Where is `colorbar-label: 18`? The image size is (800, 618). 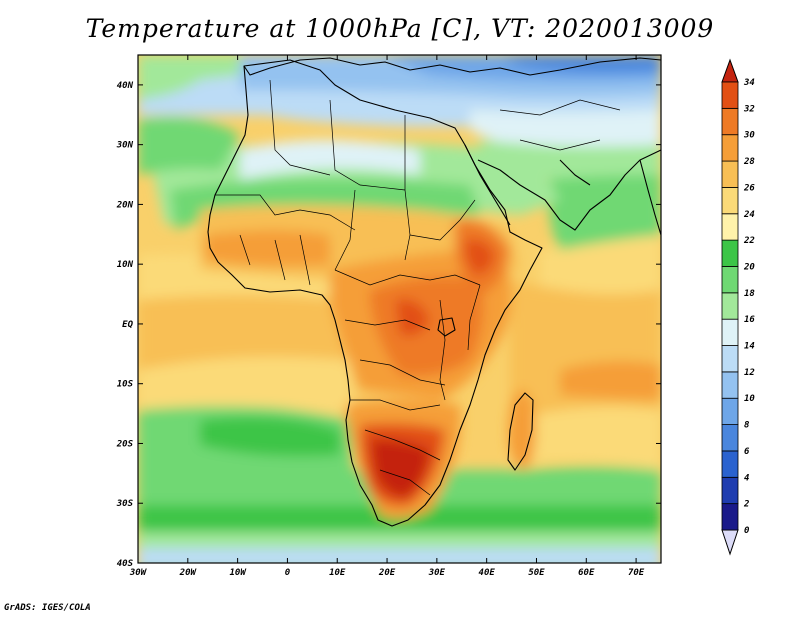 colorbar-label: 18 is located at coordinates (749, 294).